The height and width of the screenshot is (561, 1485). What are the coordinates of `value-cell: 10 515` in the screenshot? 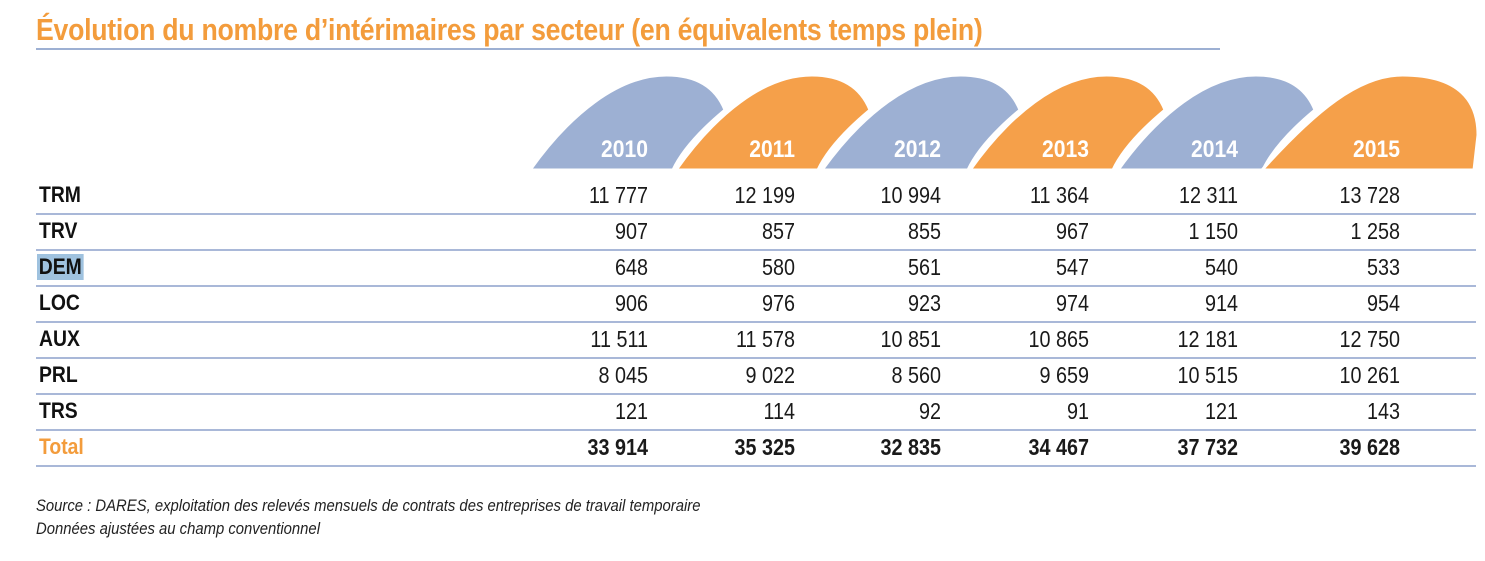 It's located at (1207, 375).